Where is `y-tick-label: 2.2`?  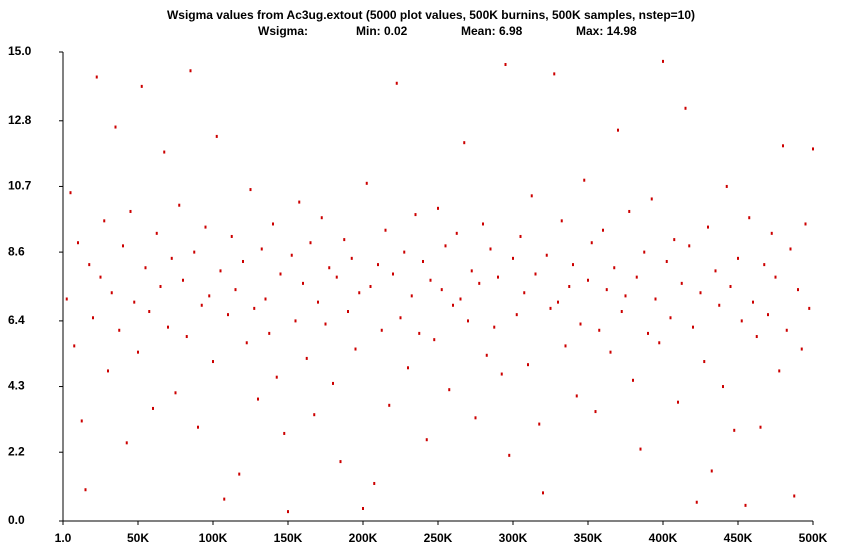 y-tick-label: 2.2 is located at coordinates (16, 451).